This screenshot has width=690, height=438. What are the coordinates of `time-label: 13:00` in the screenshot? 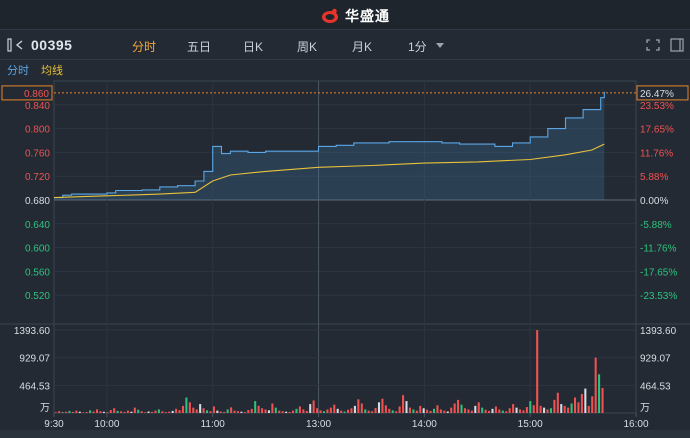 It's located at (318, 424).